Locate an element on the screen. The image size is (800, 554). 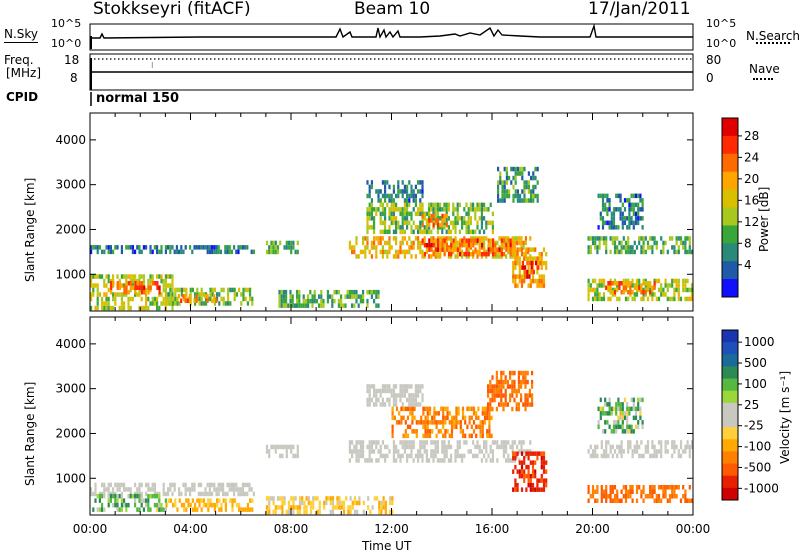
colorbar-swatch is located at coordinates (730, 421).